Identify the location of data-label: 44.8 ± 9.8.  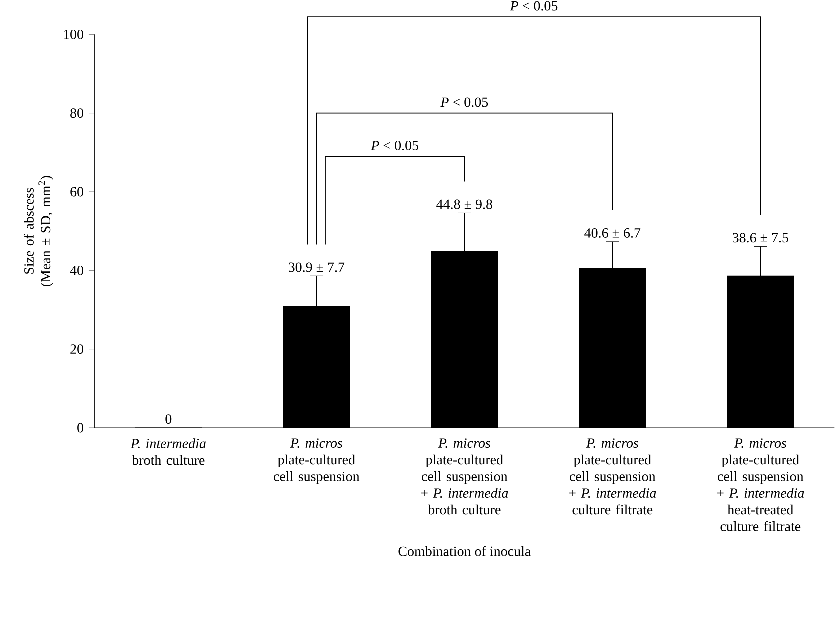
(464, 205).